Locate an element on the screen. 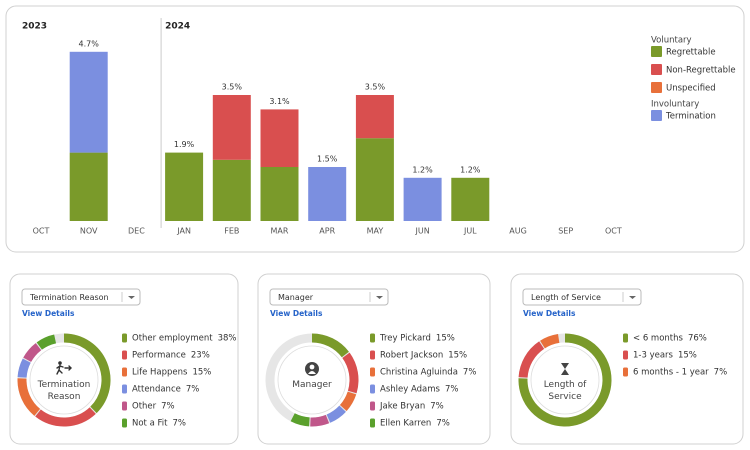 This screenshot has width=750, height=450. legend-label: 1-3 years is located at coordinates (653, 356).